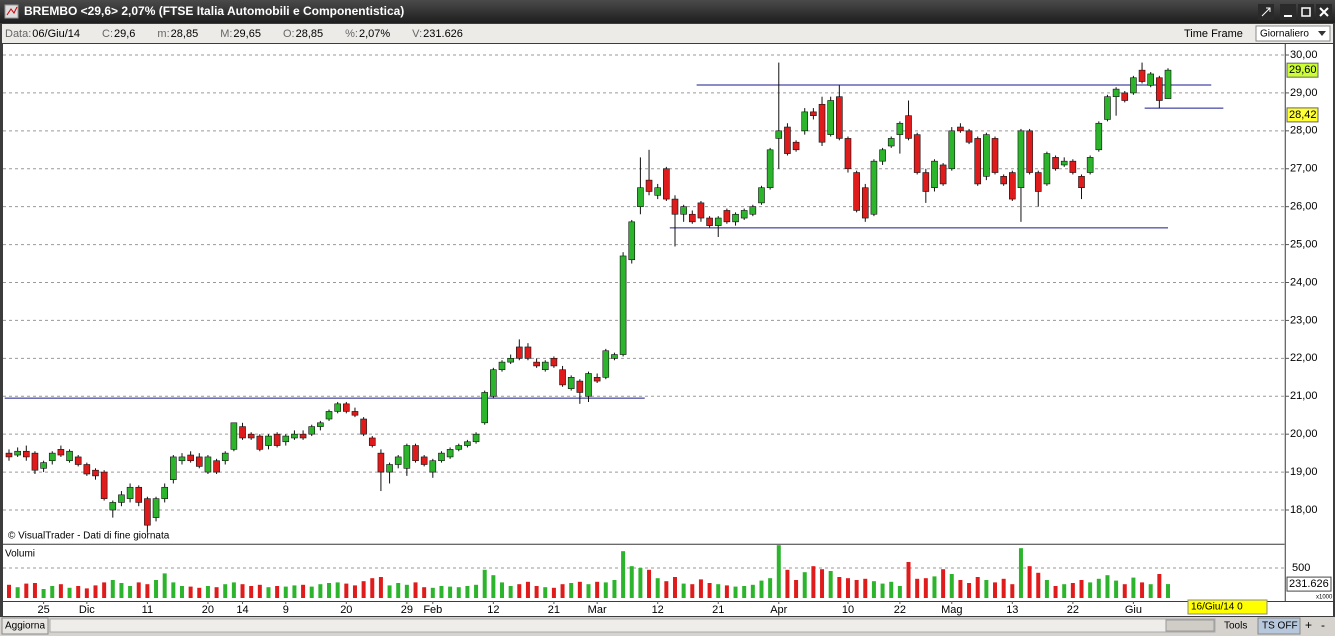  Describe the element at coordinates (1190, 625) in the screenshot. I see `scroll-thumb` at that location.